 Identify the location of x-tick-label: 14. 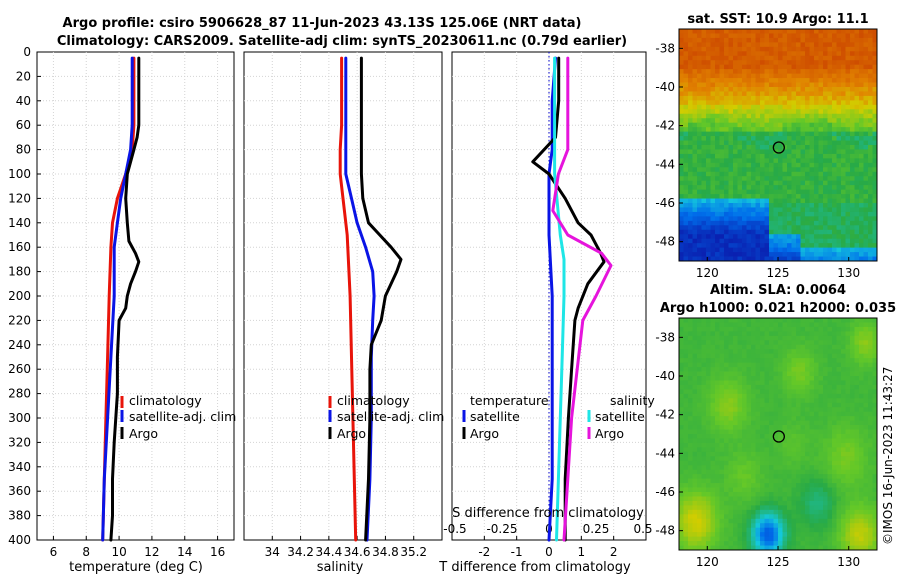
(184, 552).